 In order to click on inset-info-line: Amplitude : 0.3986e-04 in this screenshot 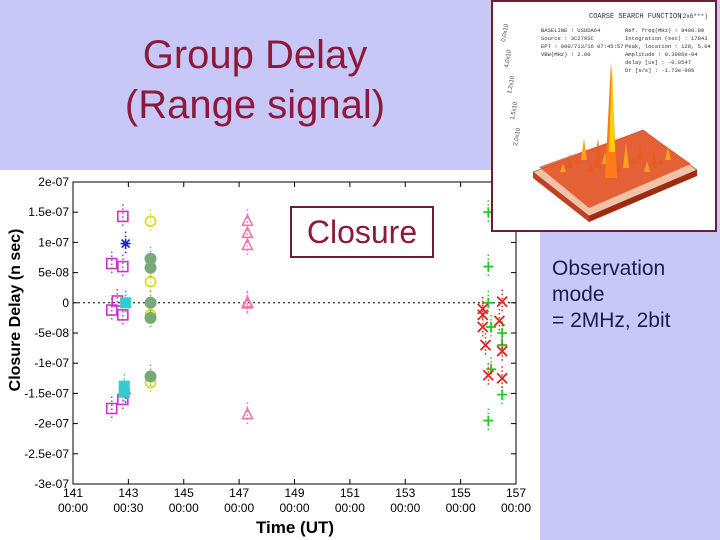, I will do `click(661, 54)`.